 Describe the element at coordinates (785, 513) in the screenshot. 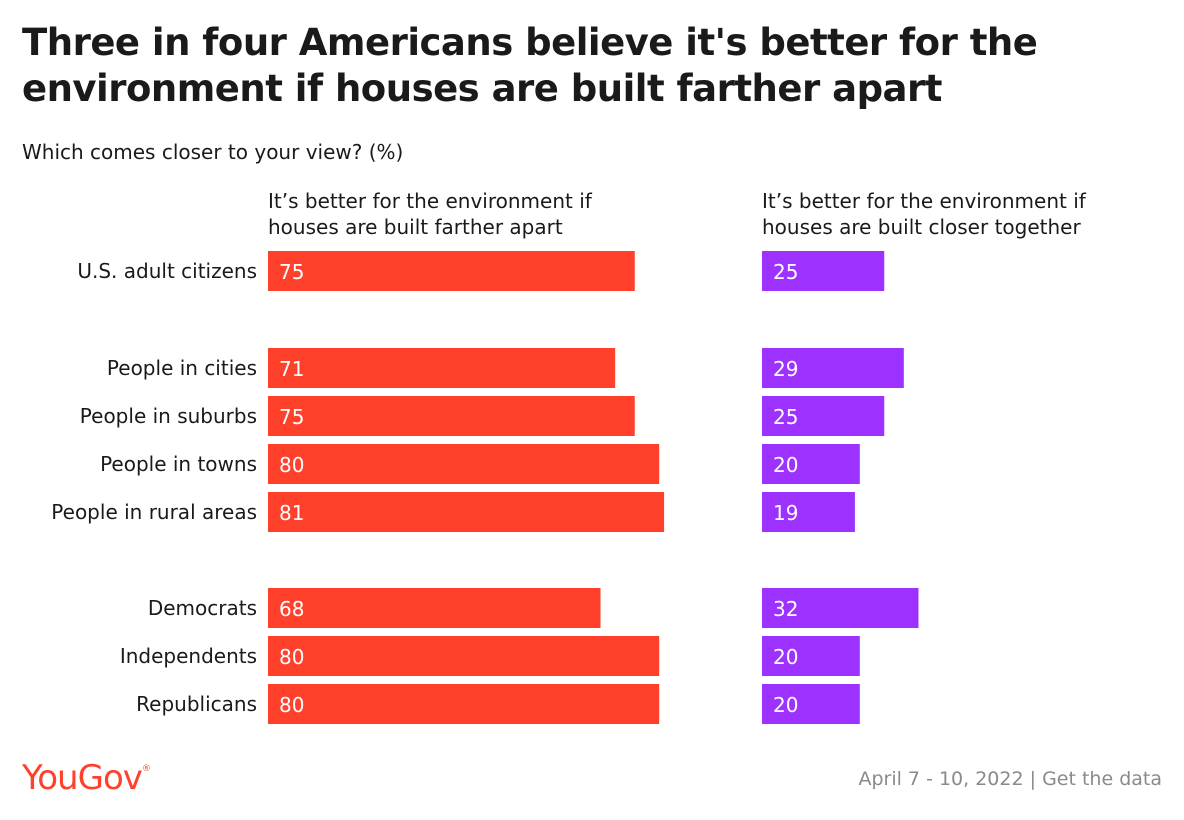

I see `data-label-closer: 19` at that location.